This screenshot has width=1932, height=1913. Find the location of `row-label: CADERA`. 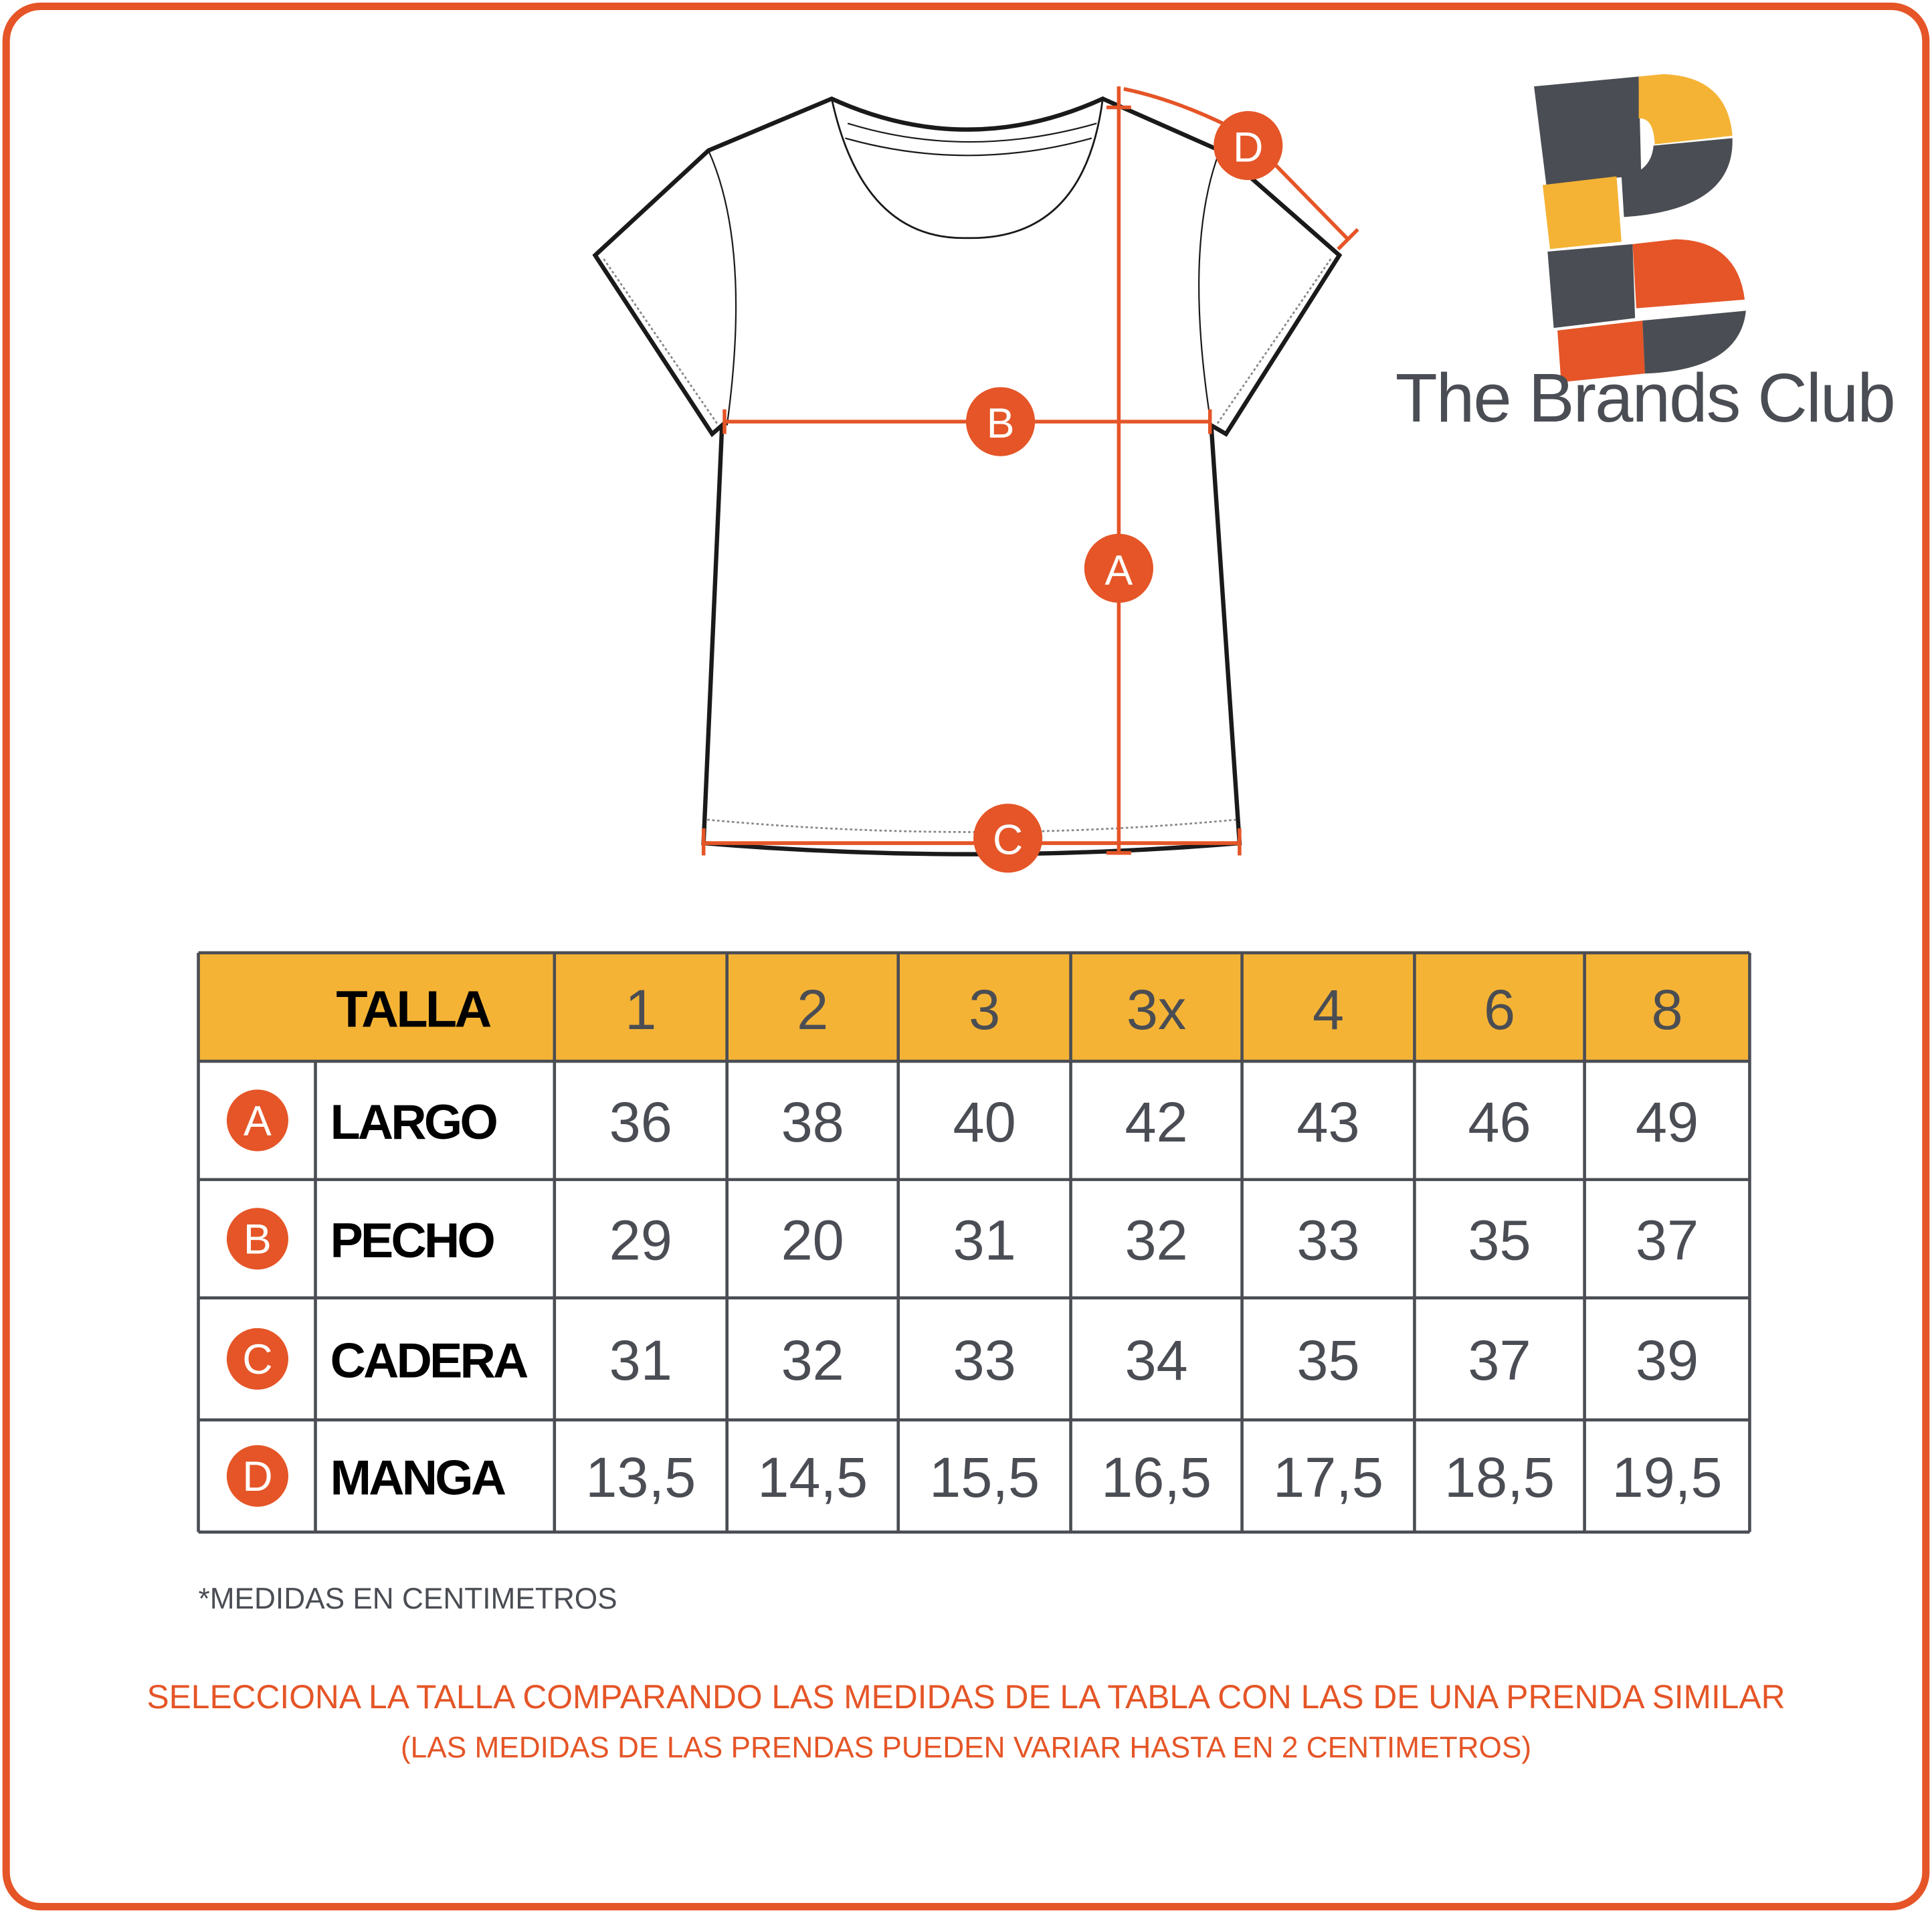

row-label: CADERA is located at coordinates (429, 1360).